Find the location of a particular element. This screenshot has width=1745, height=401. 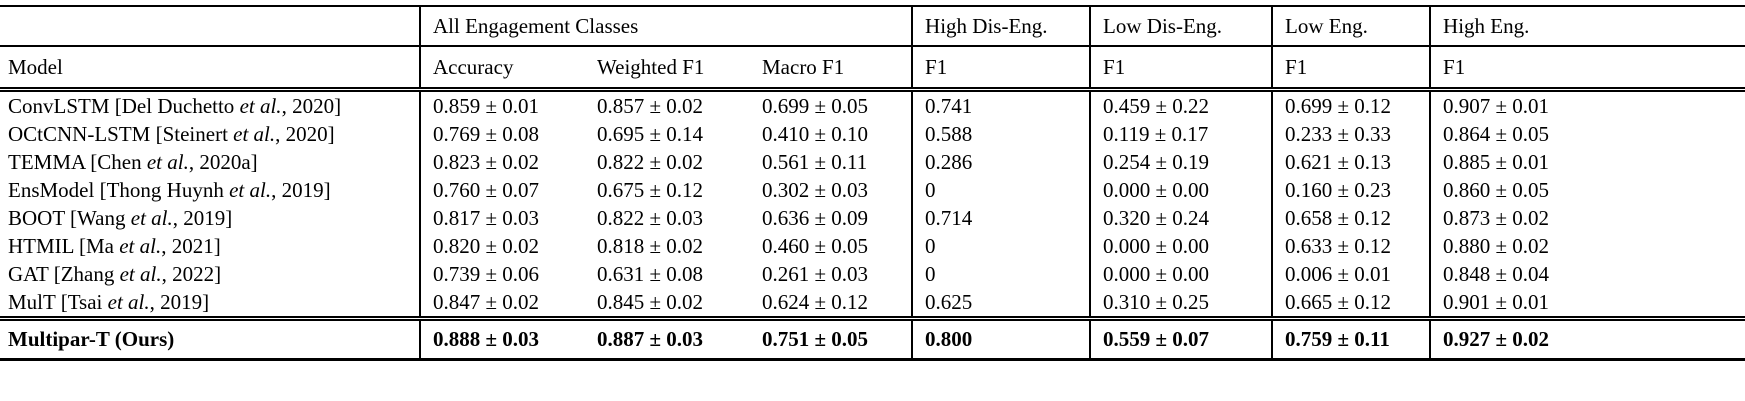

value-cell: 0.320 ± 0.24 is located at coordinates (1181, 218).